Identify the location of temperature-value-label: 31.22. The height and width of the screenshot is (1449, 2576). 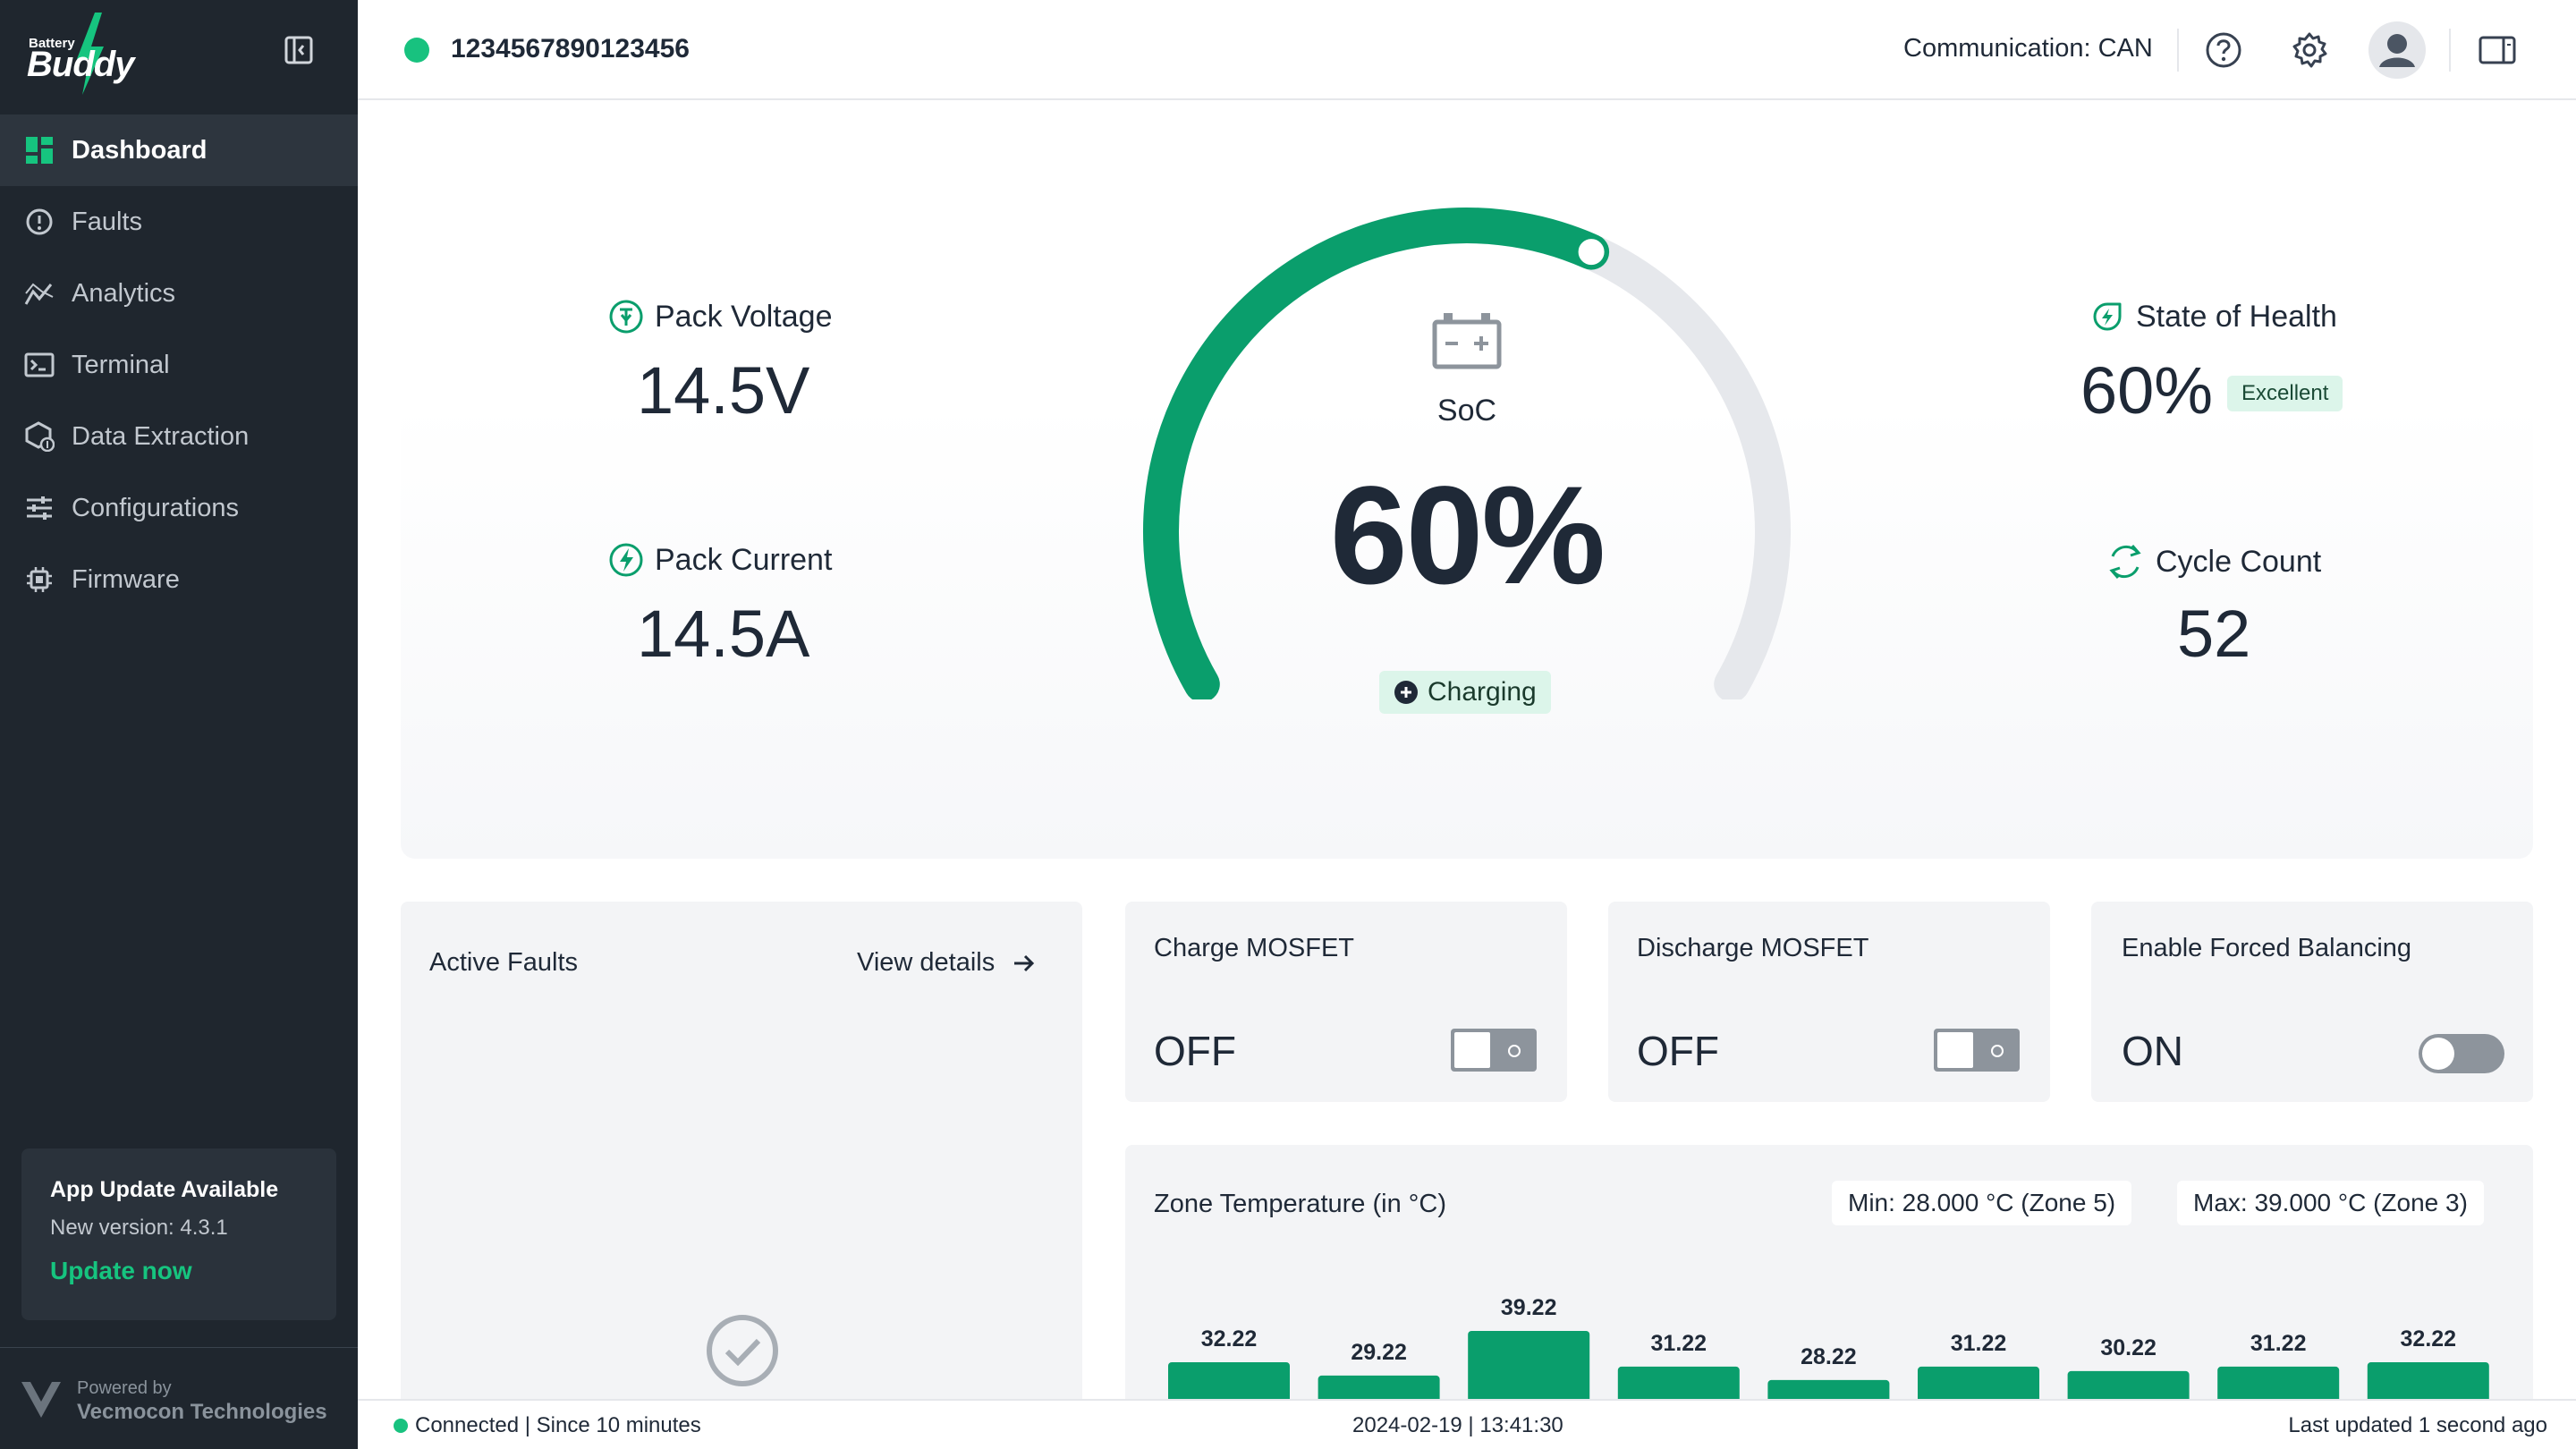
(1679, 1343).